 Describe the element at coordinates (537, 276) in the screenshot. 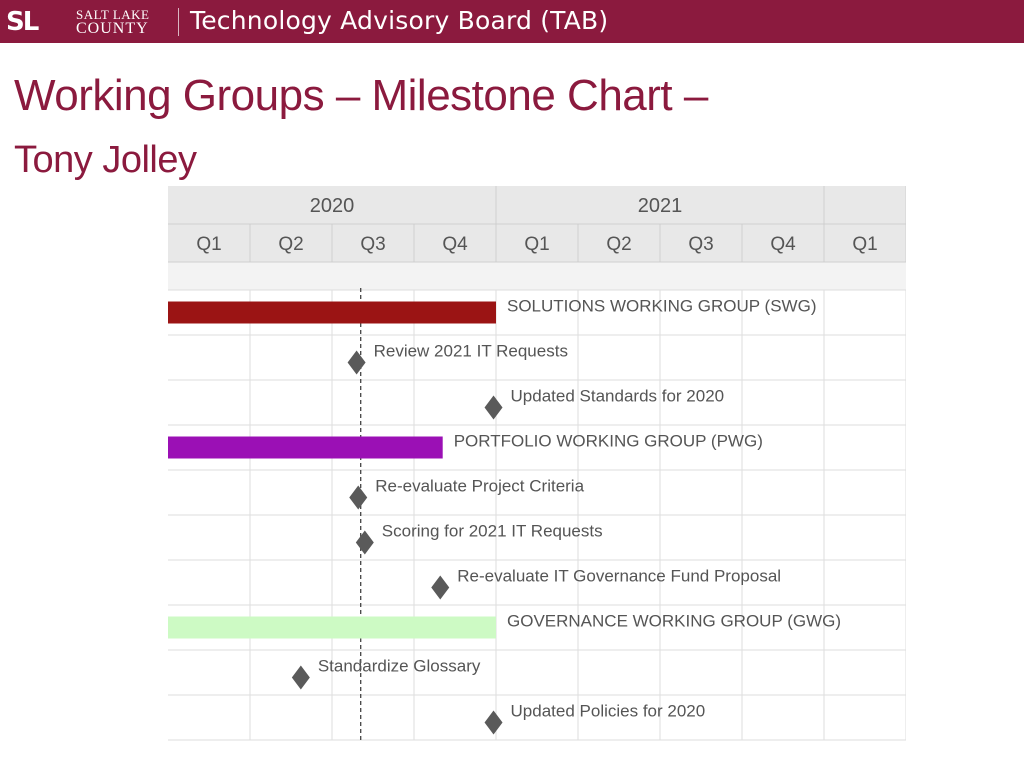

I see `timeline-spacer` at that location.